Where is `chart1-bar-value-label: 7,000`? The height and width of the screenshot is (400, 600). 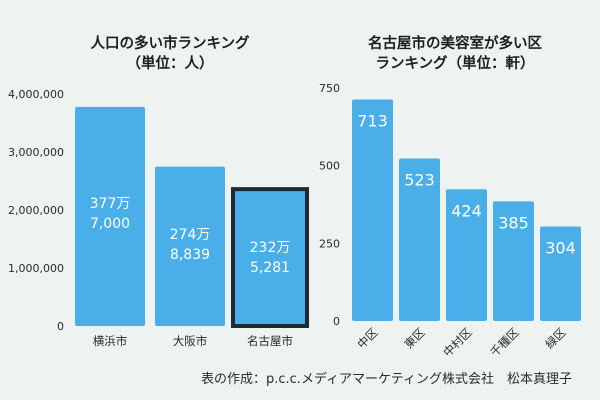 chart1-bar-value-label: 7,000 is located at coordinates (110, 224).